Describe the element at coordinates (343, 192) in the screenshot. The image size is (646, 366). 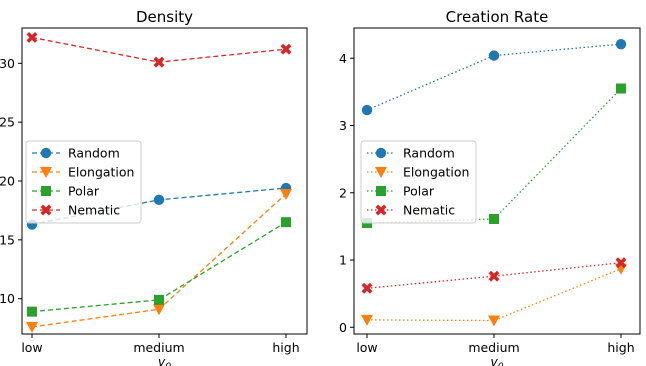
I see `y-tick-label: 2` at that location.